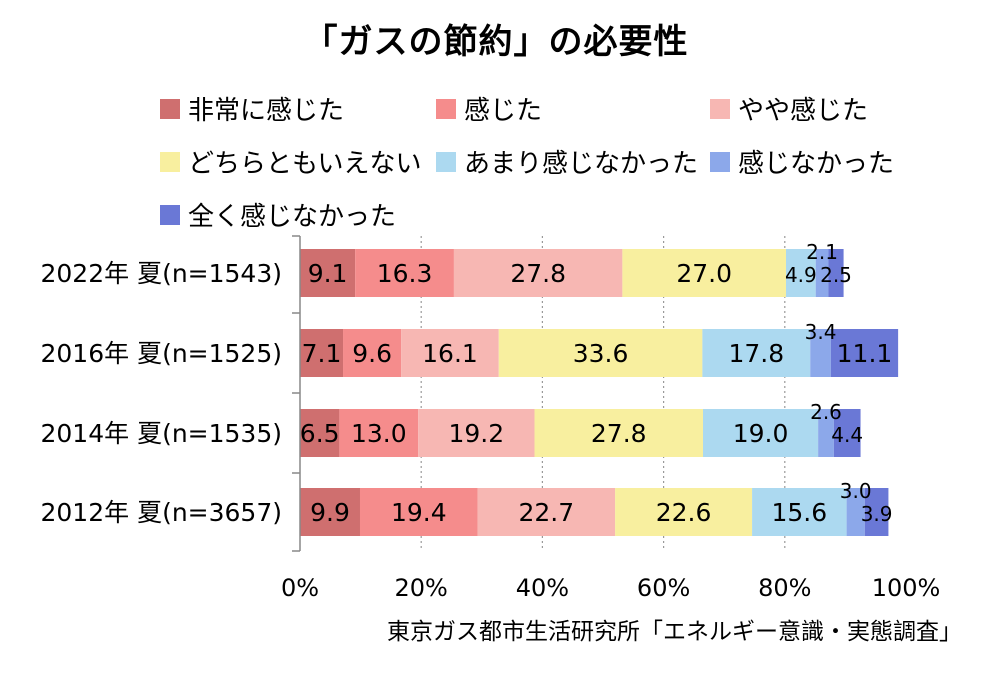  I want to click on category-label: 2012年 夏(n=3657), so click(162, 512).